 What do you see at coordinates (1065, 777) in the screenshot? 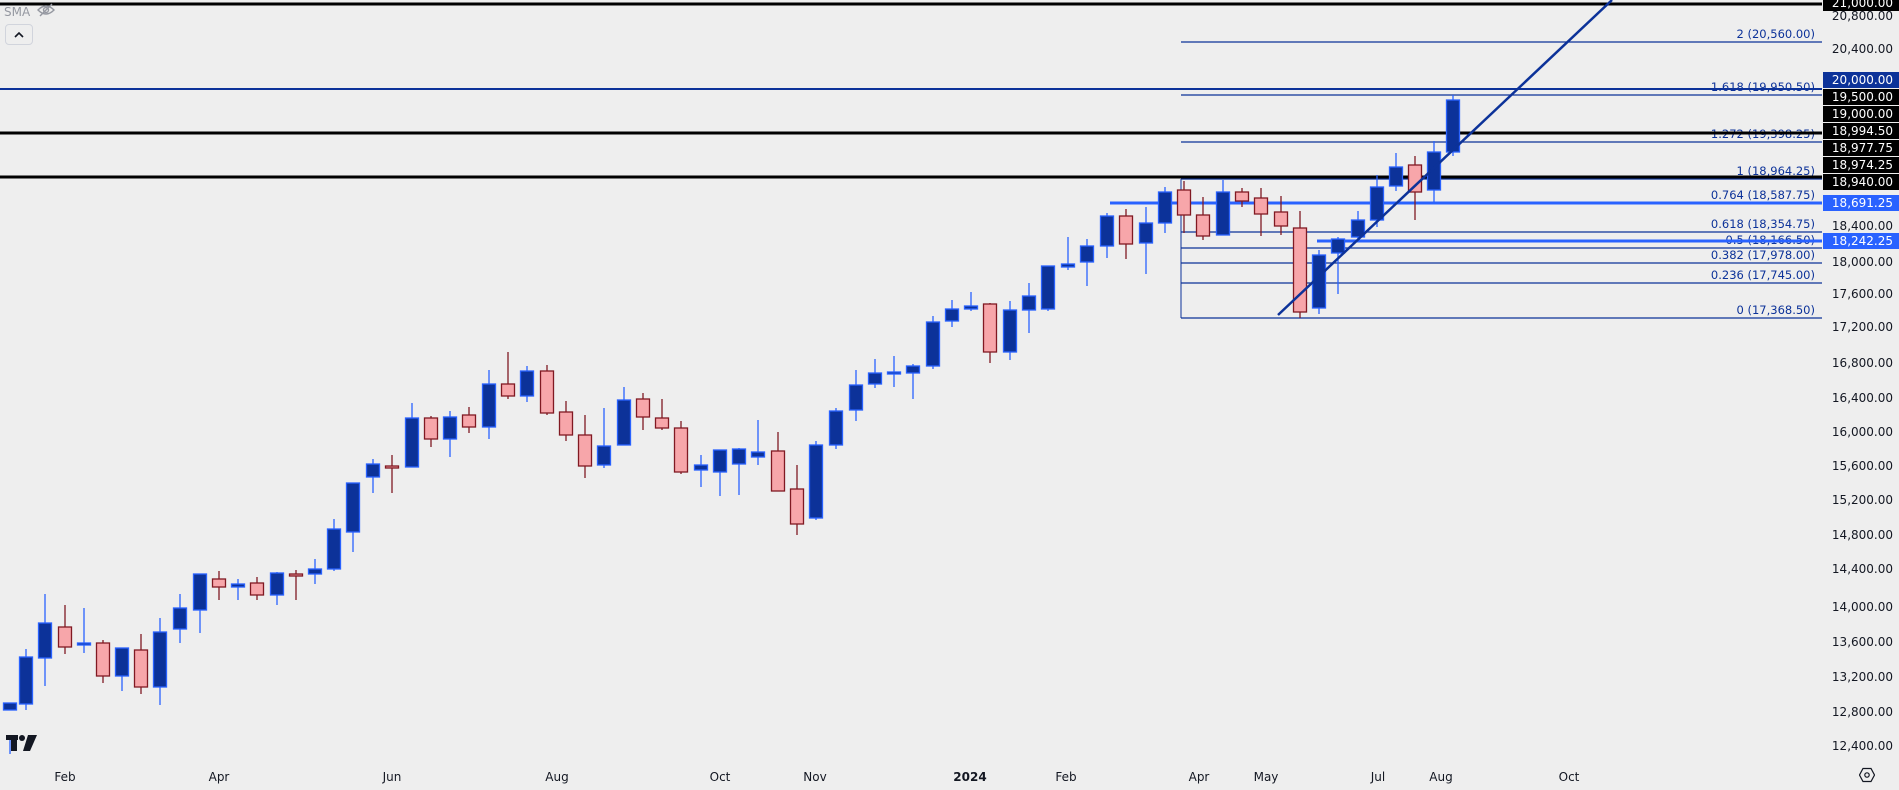
I see `time-tick-label: Feb` at bounding box center [1065, 777].